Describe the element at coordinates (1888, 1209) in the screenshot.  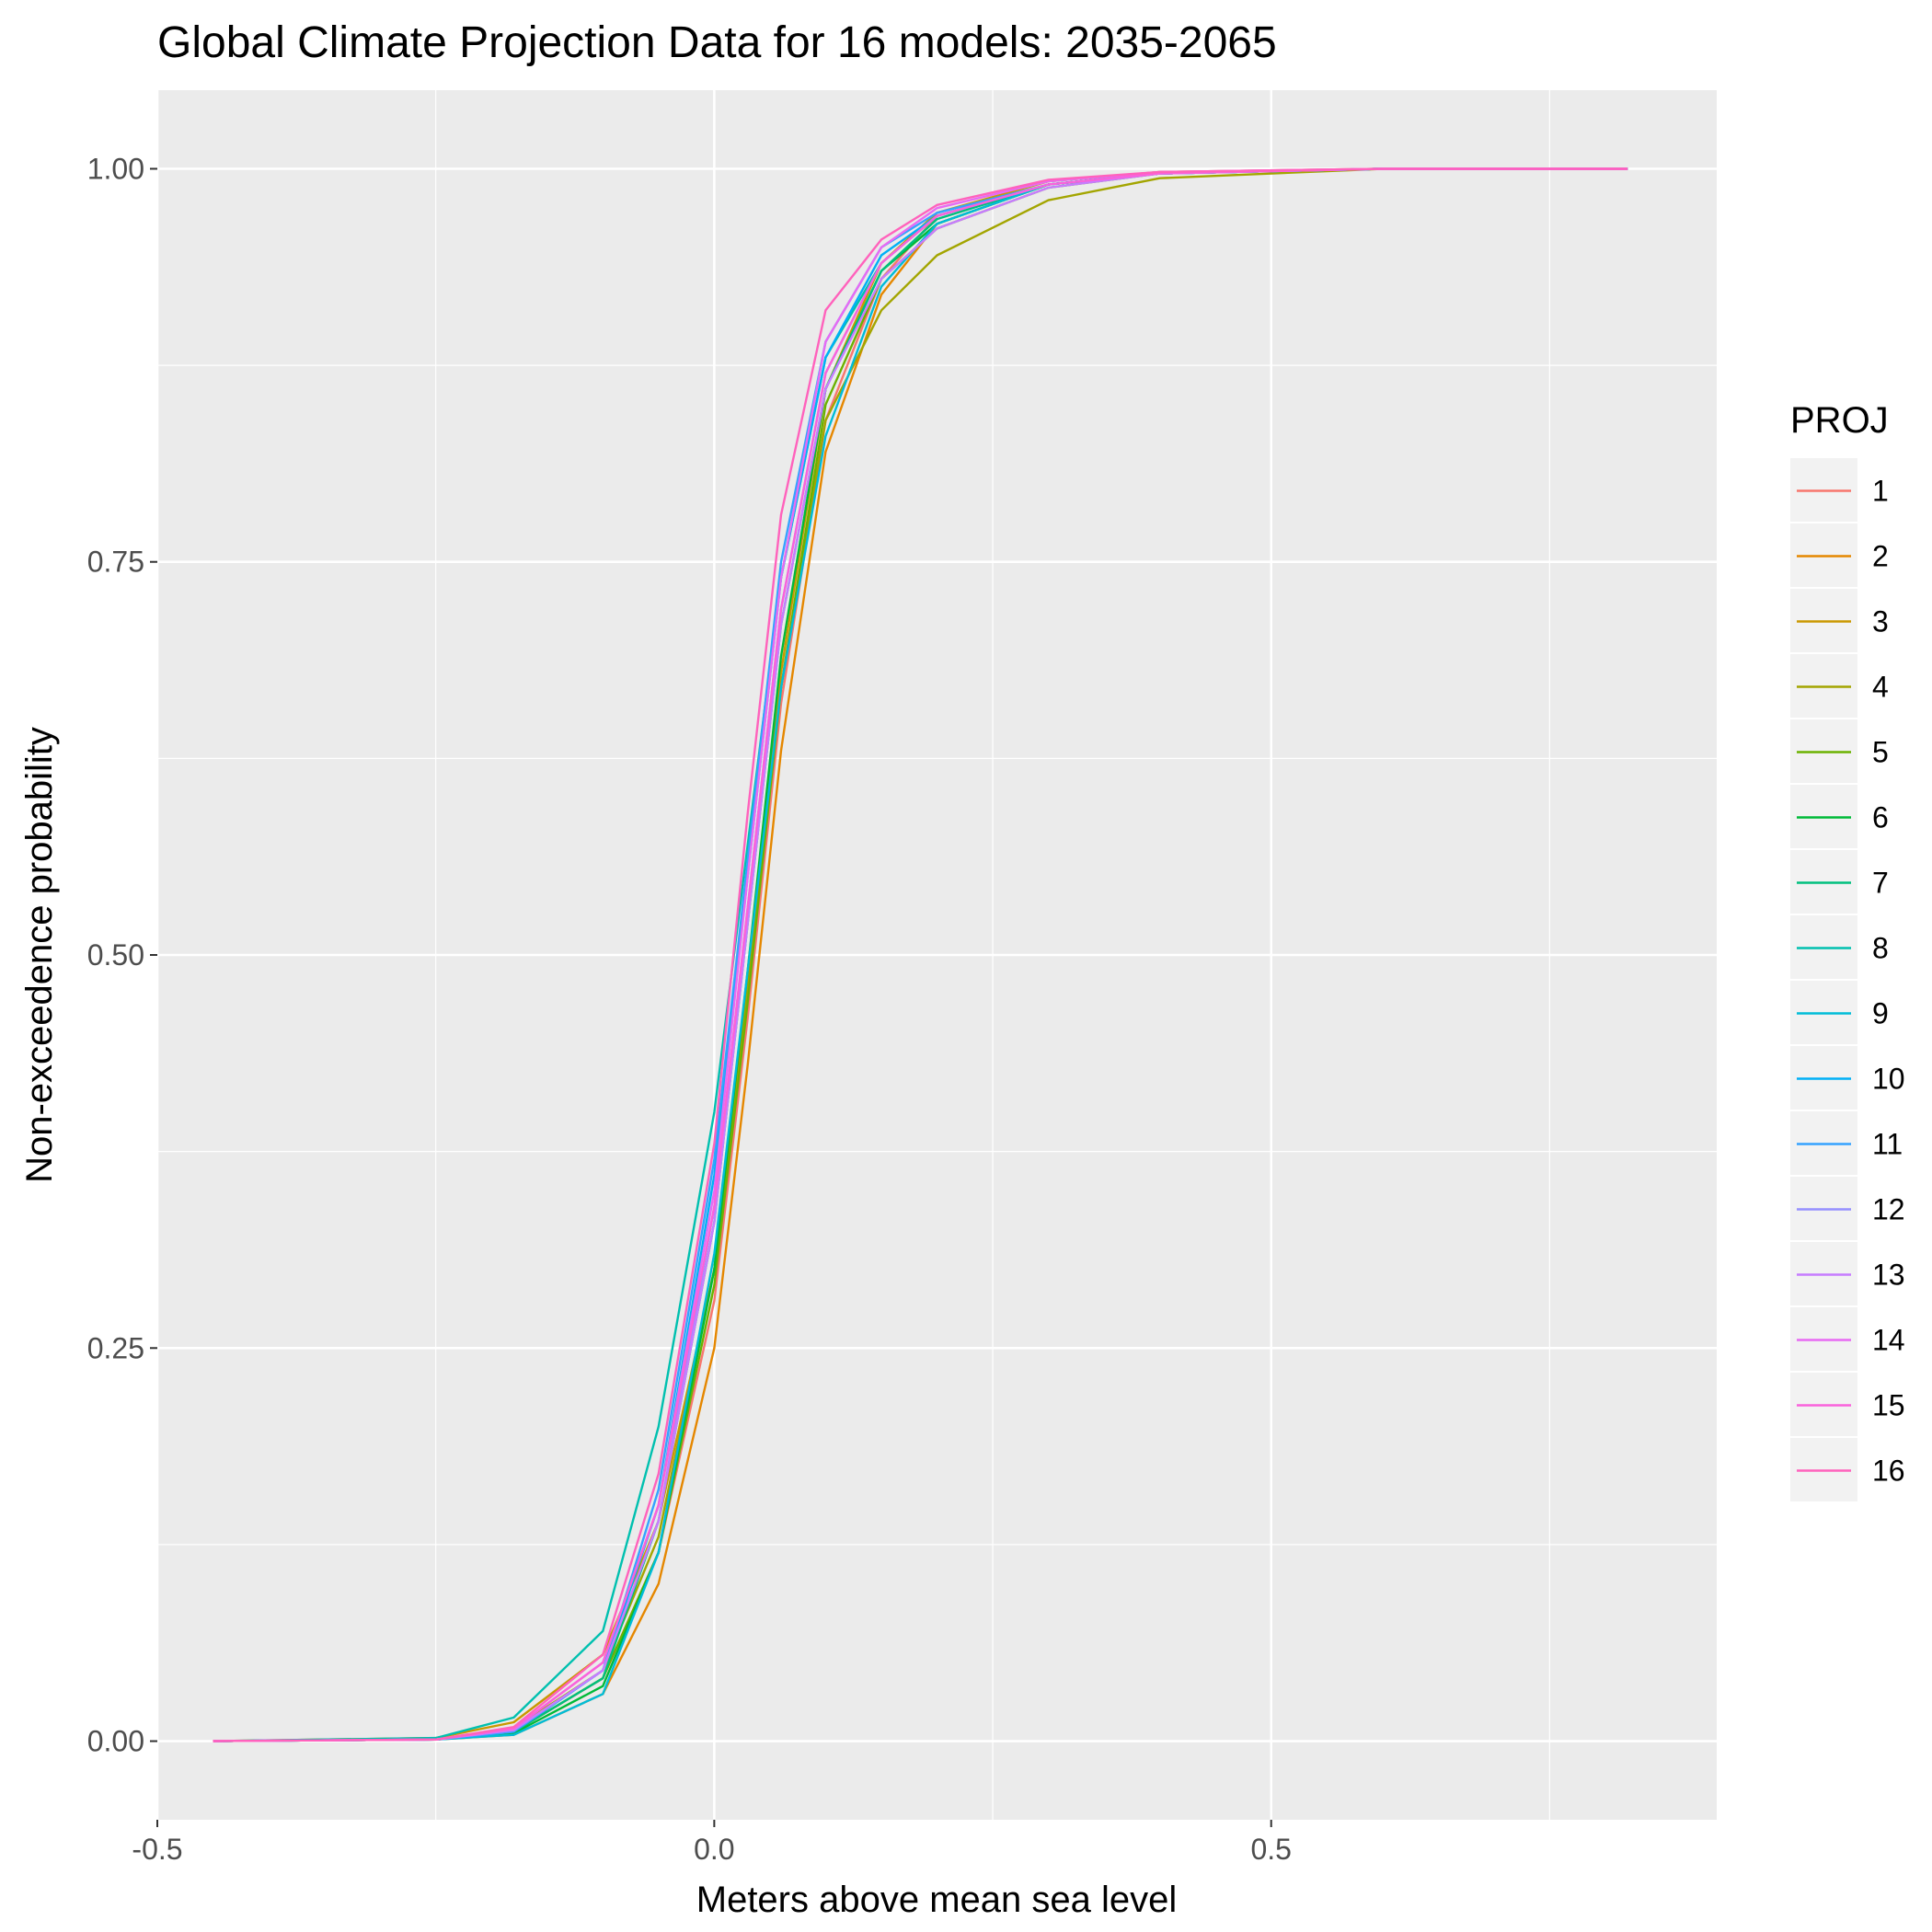
I see `legend-label: 12` at that location.